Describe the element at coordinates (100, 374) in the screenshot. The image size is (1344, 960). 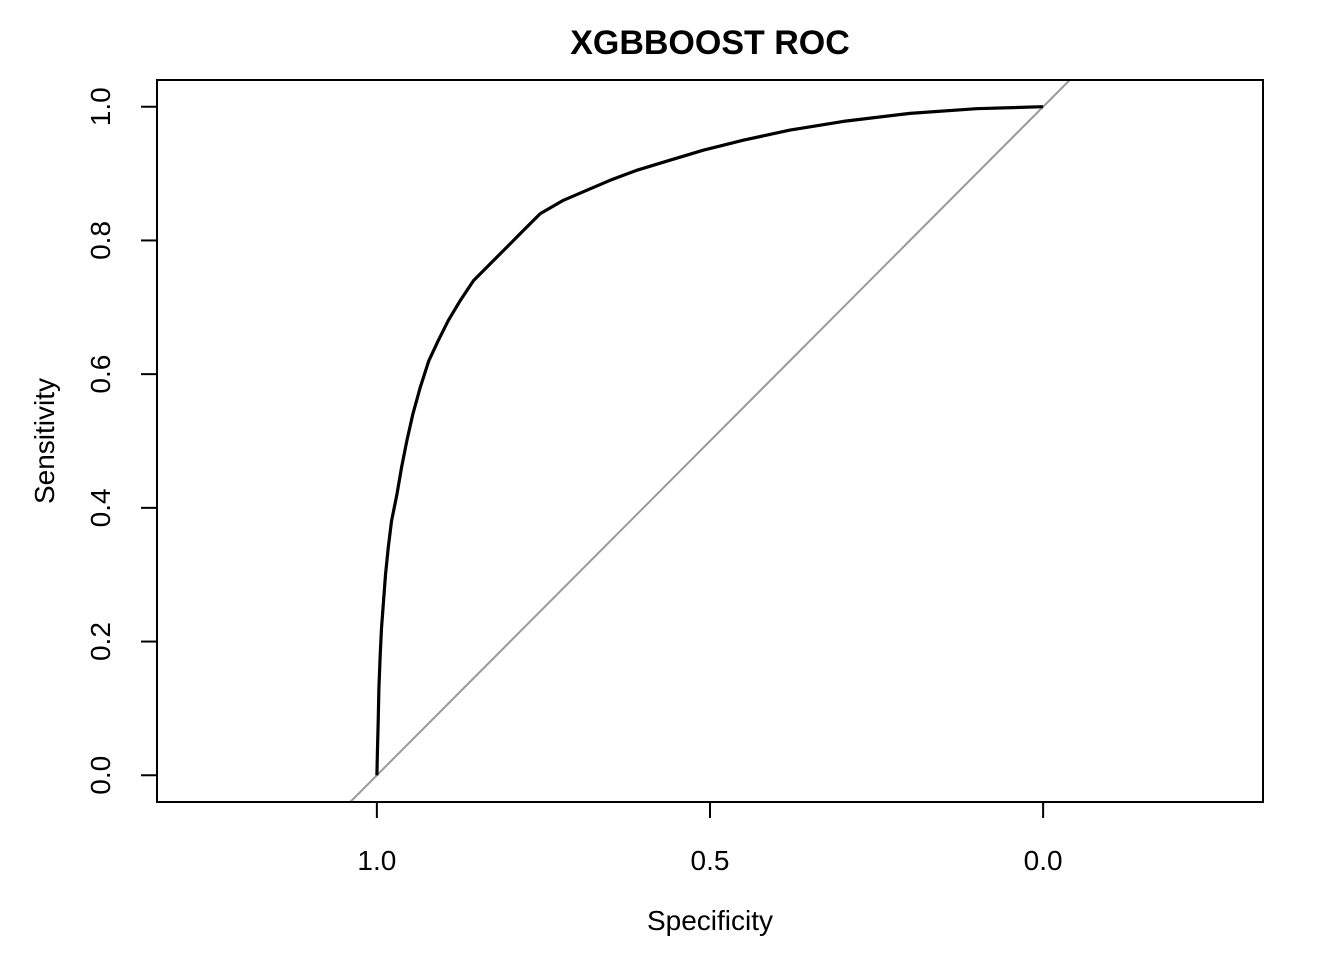
I see `y-tick-label: 0.6` at that location.